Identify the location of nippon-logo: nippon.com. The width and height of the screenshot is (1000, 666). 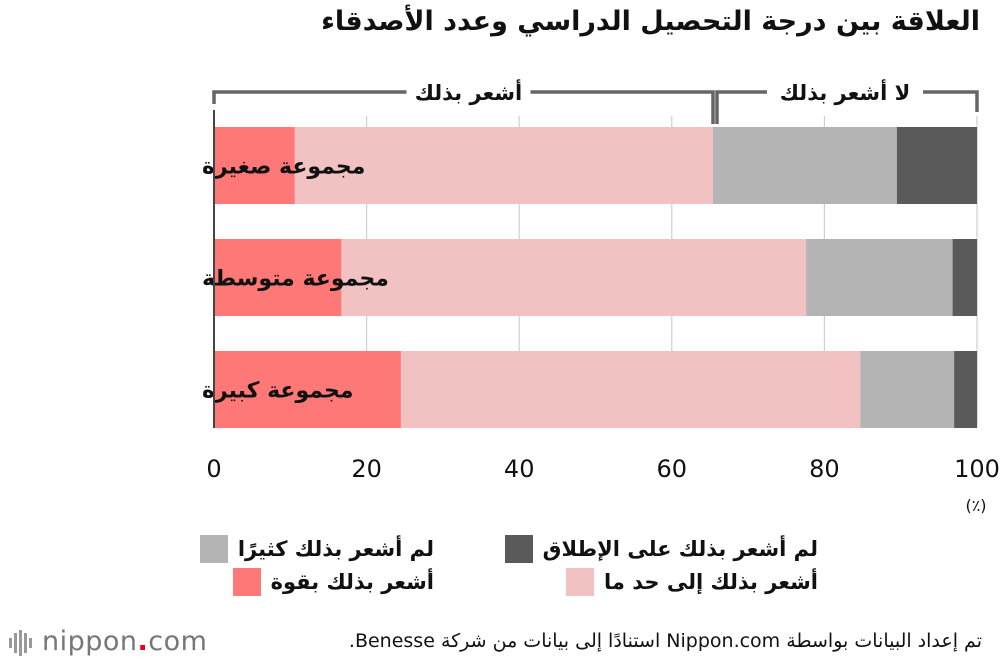
(107, 641).